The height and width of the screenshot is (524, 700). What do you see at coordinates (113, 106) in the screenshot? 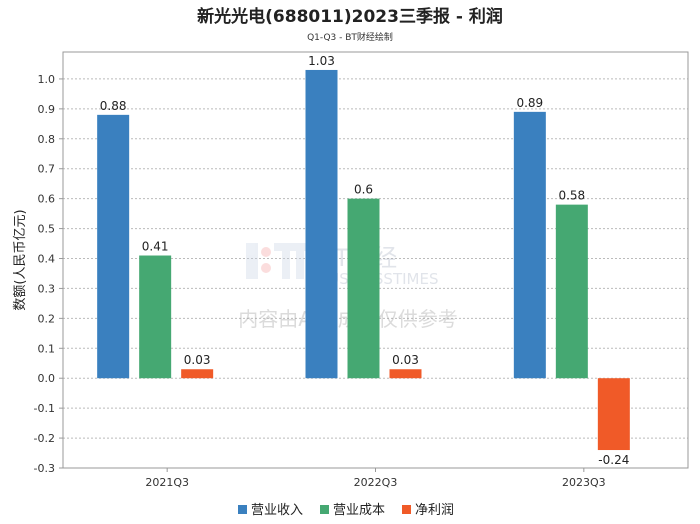
I see `data-label: 0.88` at bounding box center [113, 106].